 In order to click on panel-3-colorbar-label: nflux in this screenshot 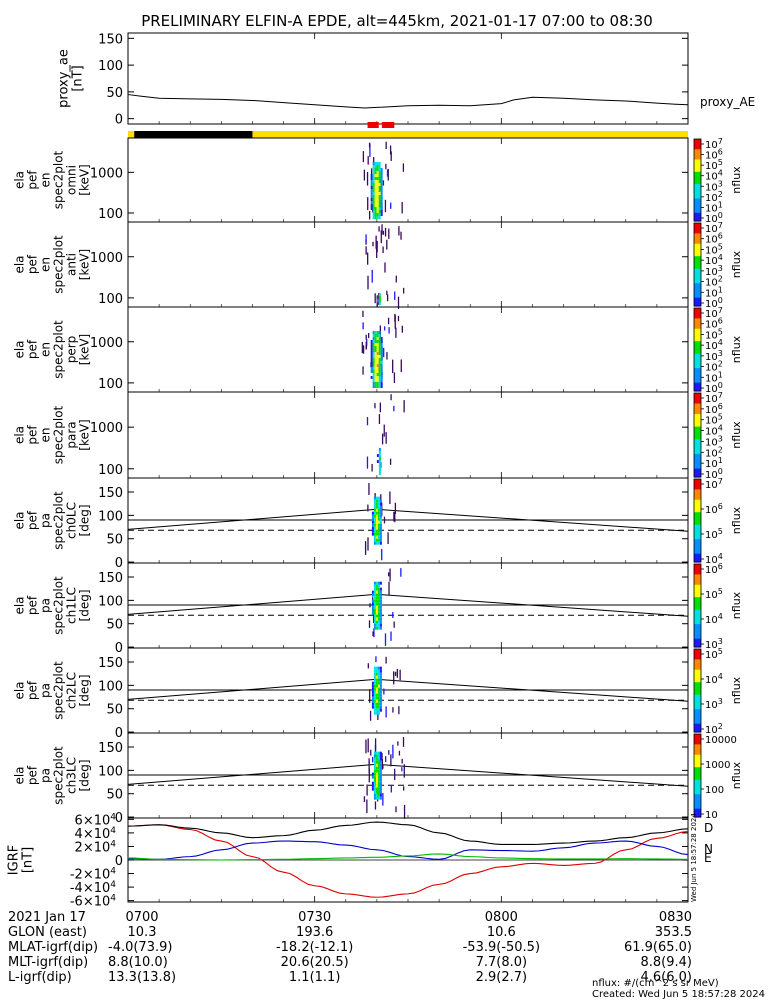, I will do `click(736, 349)`.